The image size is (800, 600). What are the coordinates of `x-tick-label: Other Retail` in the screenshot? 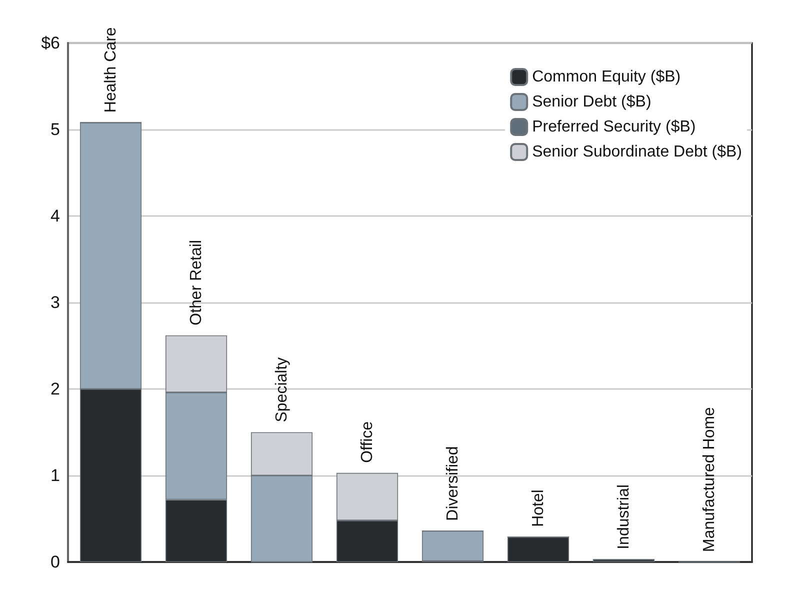 It's located at (196, 283).